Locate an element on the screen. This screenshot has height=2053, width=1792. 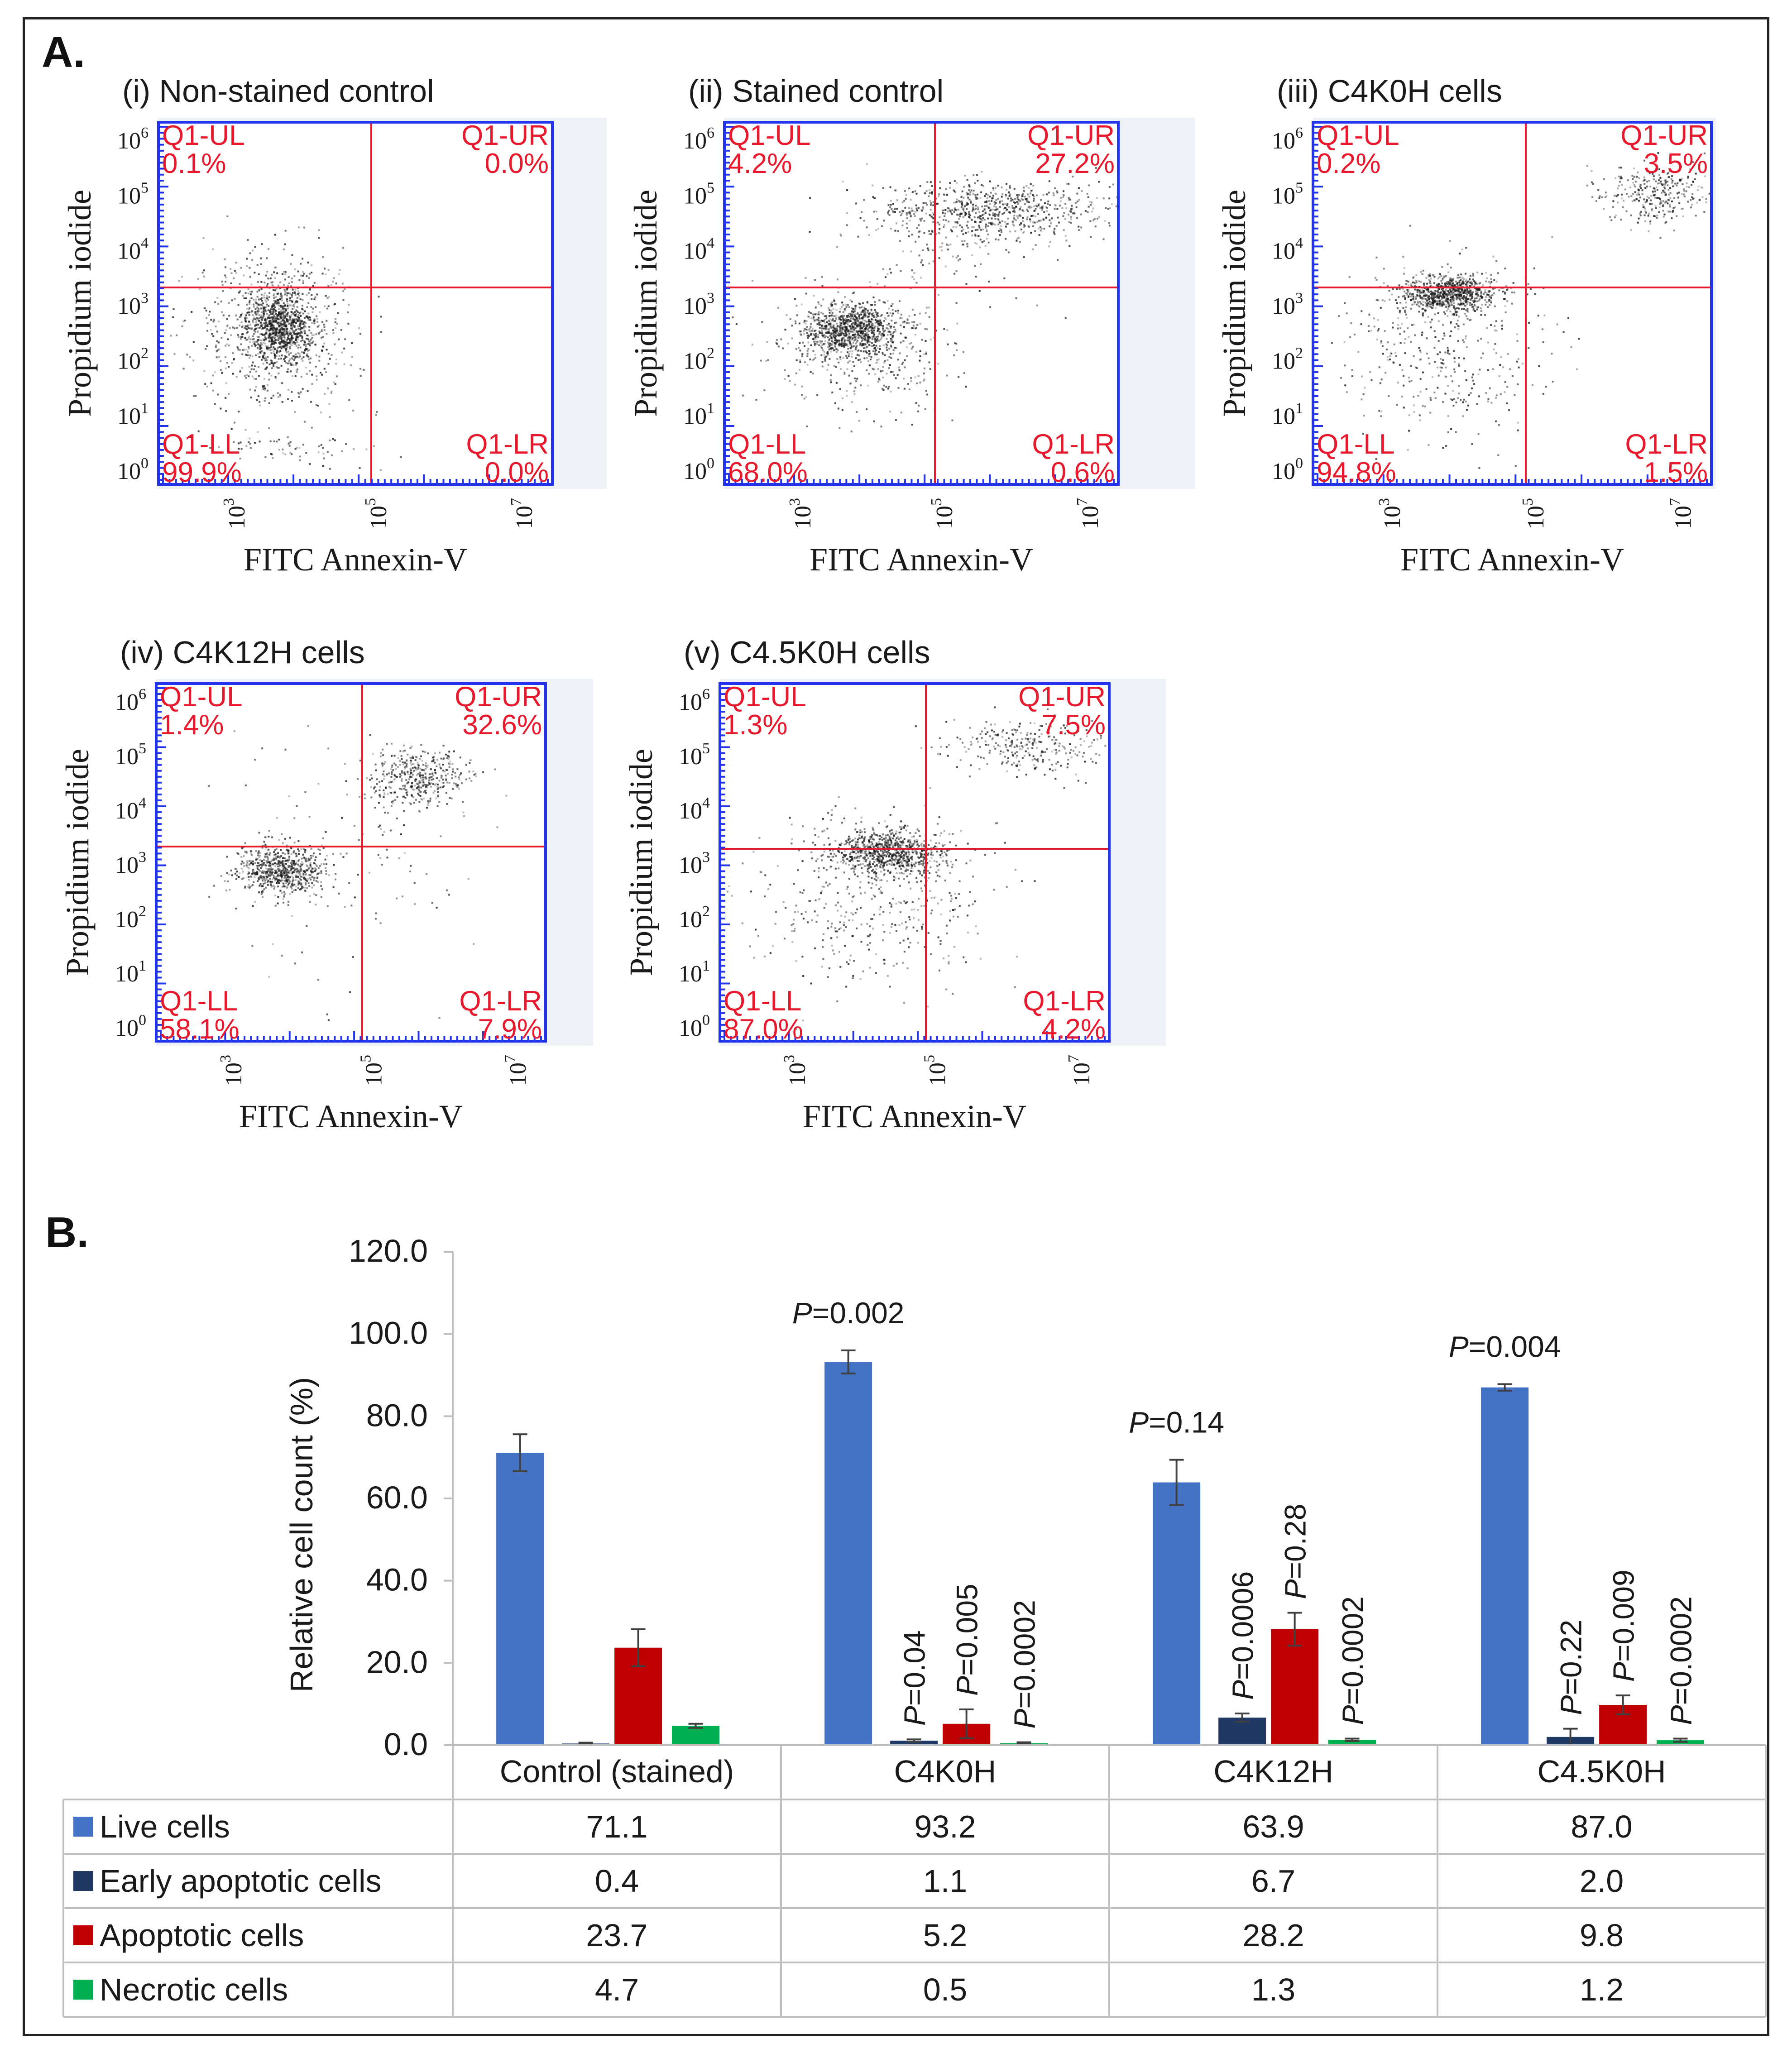
p-value-label: P=0.005 is located at coordinates (967, 1640).